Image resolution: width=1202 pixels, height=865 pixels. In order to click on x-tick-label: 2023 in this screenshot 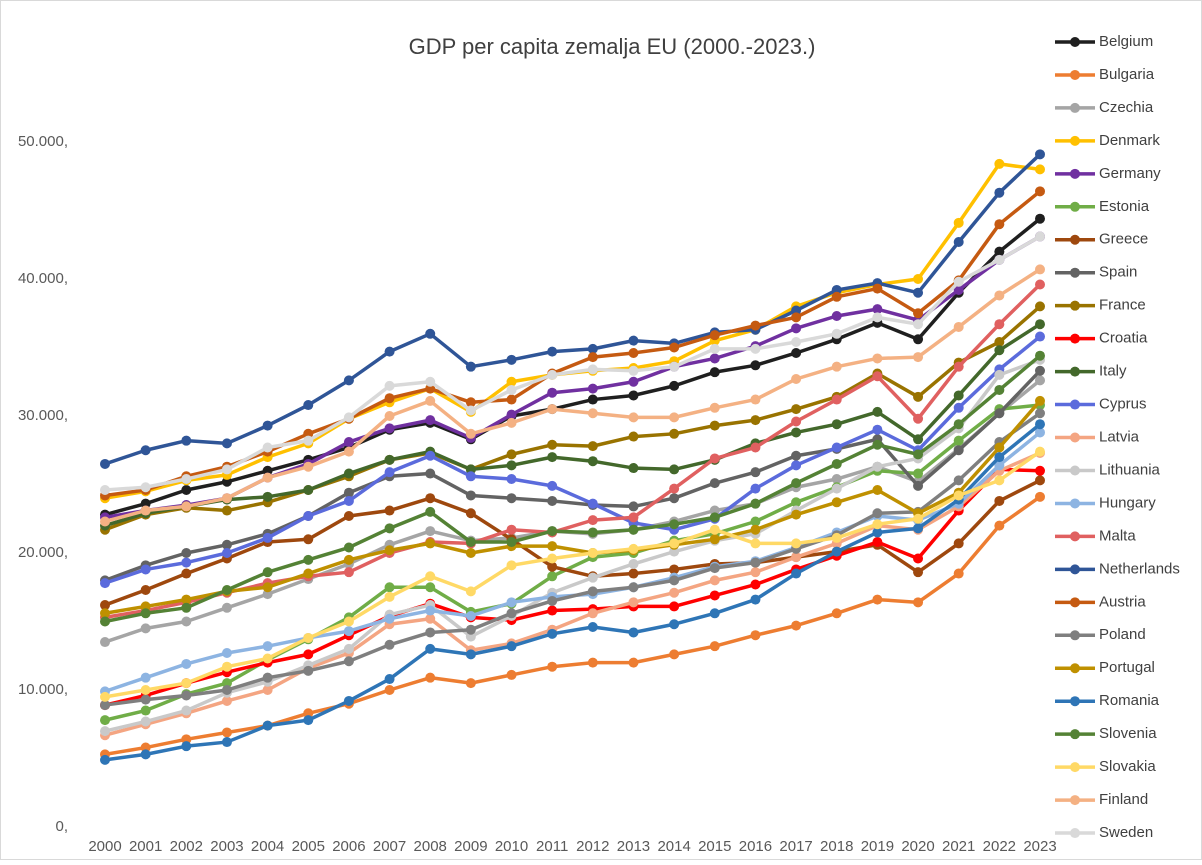, I will do `click(1039, 846)`.